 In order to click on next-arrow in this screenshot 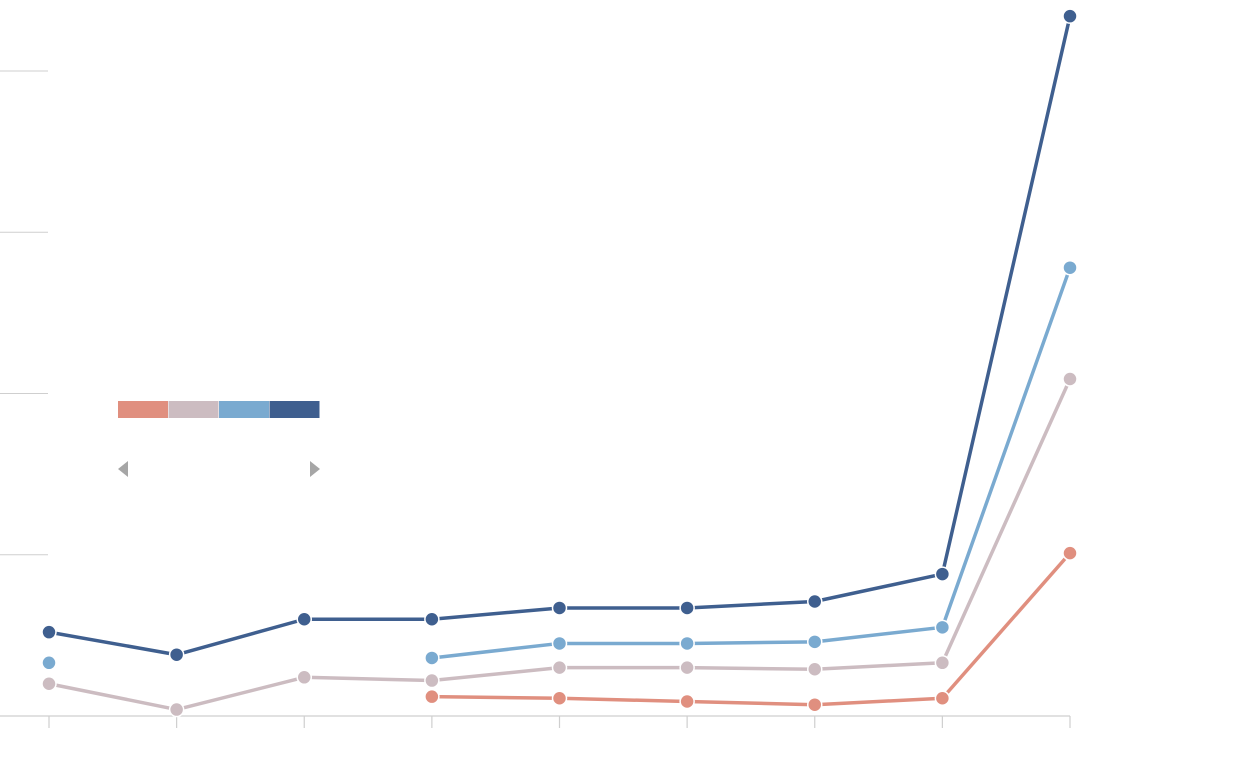, I will do `click(315, 469)`.